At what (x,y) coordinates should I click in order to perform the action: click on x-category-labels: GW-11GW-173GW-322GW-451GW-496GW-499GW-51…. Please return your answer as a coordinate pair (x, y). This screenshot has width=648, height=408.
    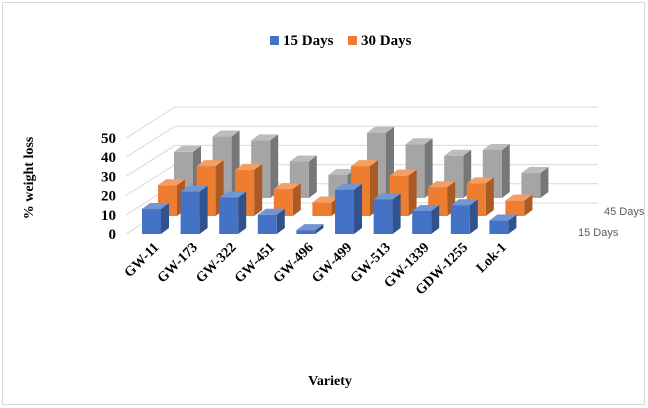
    Looking at the image, I should click on (316, 269).